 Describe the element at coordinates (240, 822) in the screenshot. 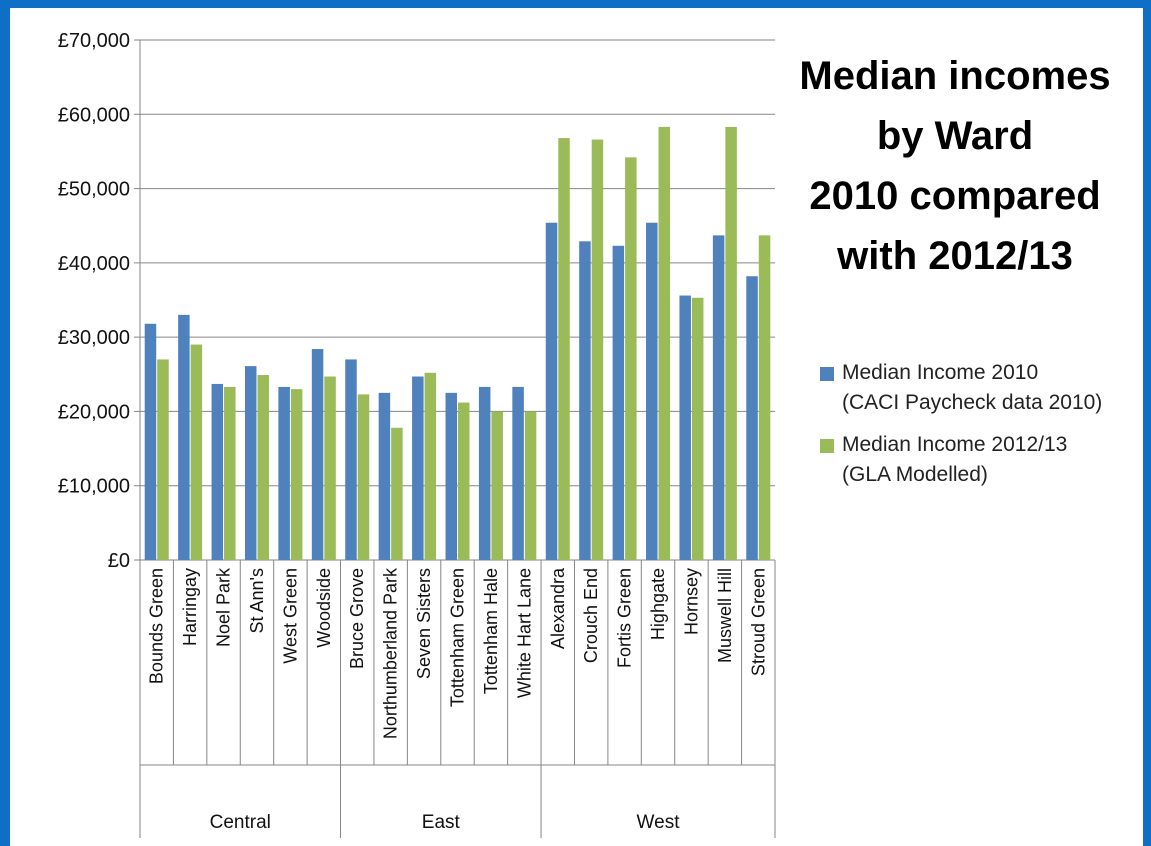

I see `group-label: Central` at that location.